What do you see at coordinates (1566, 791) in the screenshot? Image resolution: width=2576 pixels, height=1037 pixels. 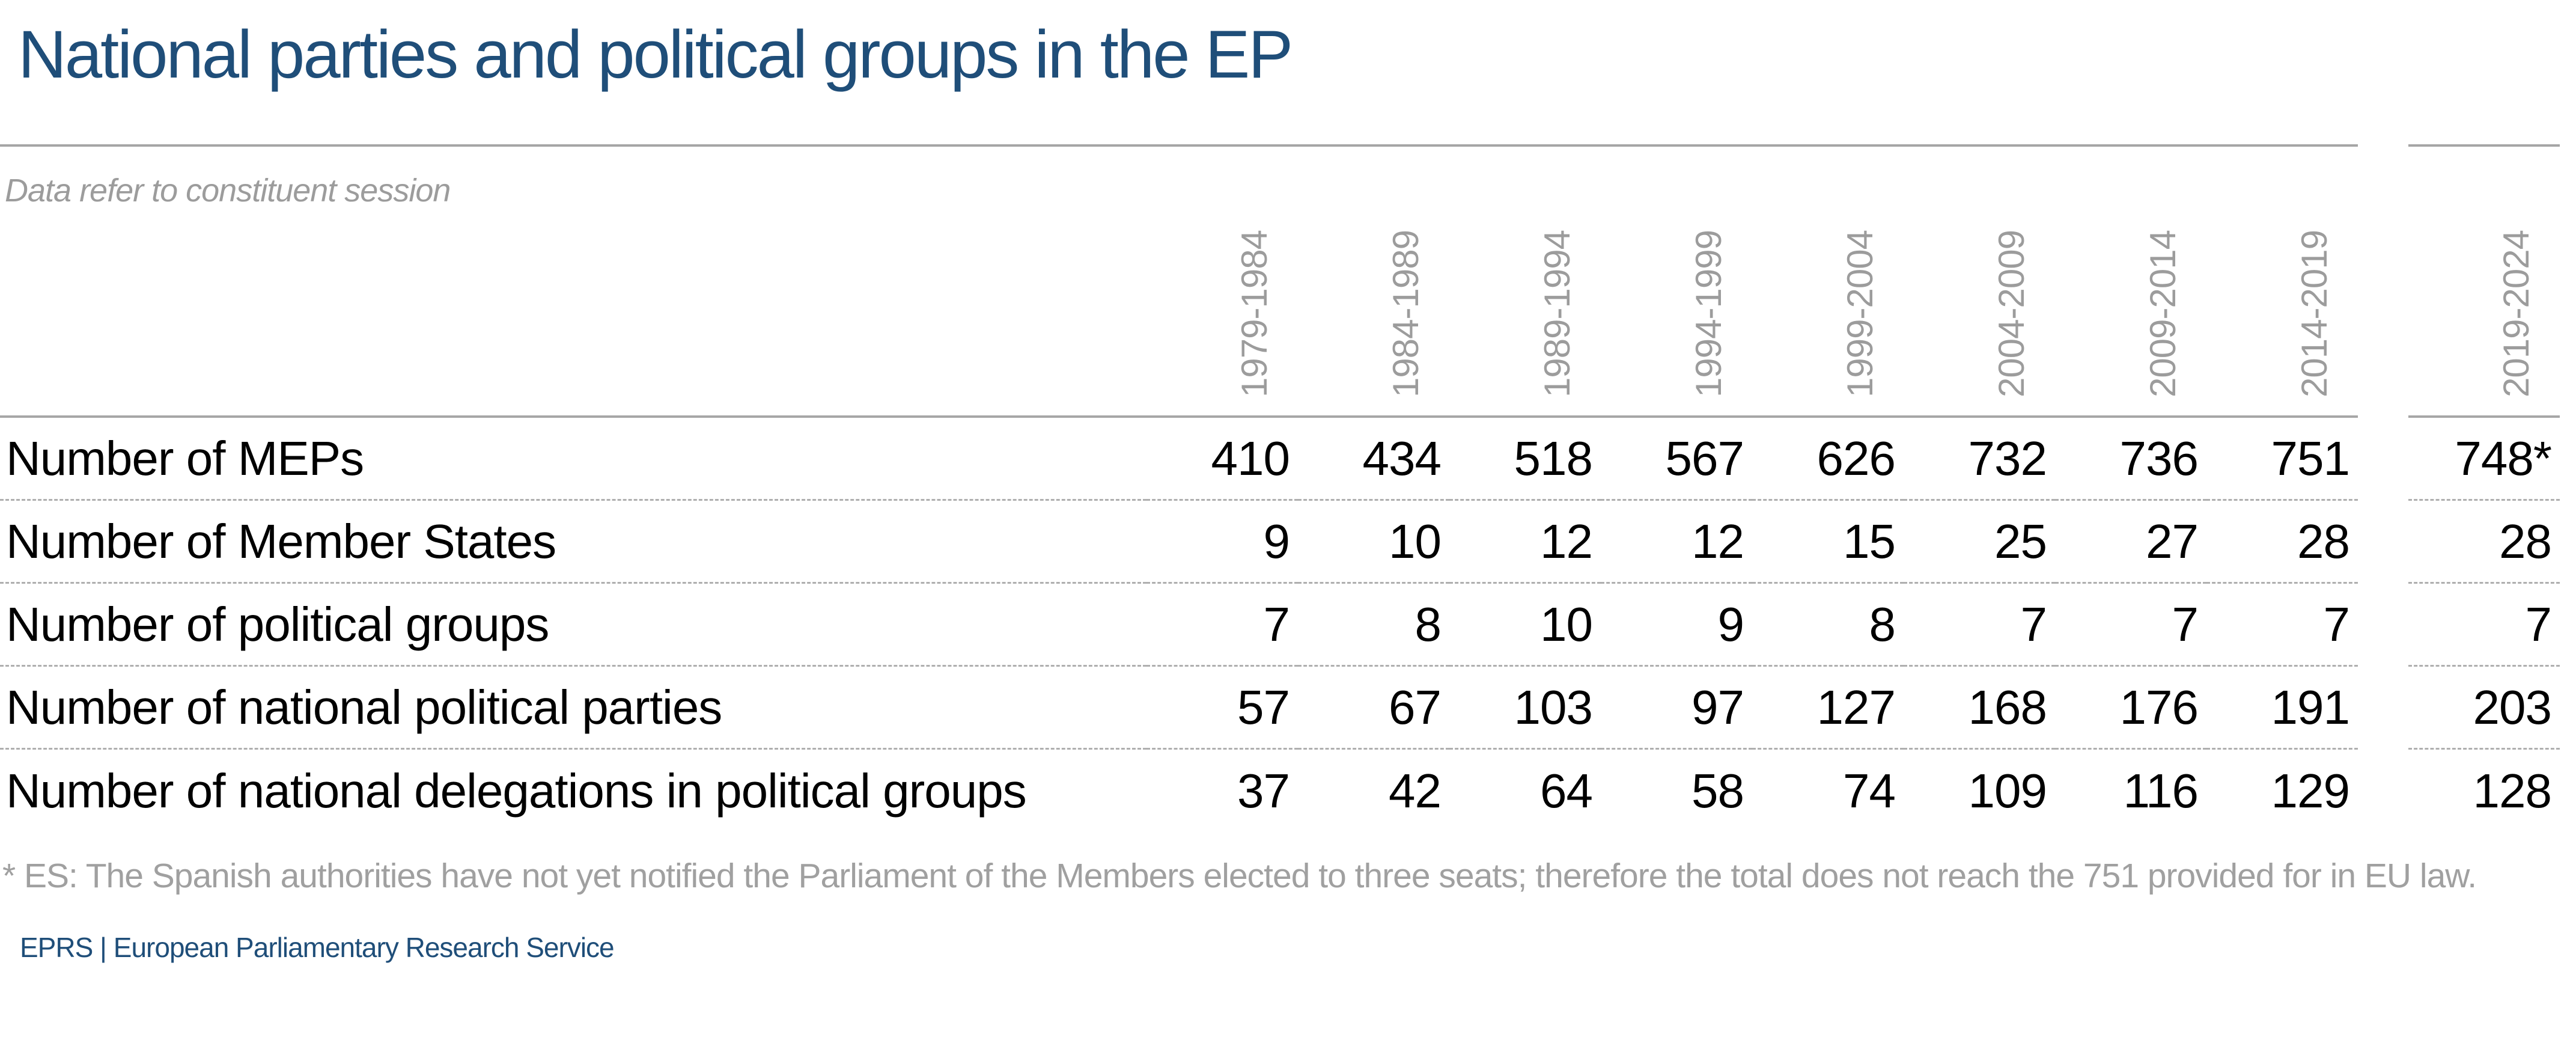 I see `table-cell: 64` at bounding box center [1566, 791].